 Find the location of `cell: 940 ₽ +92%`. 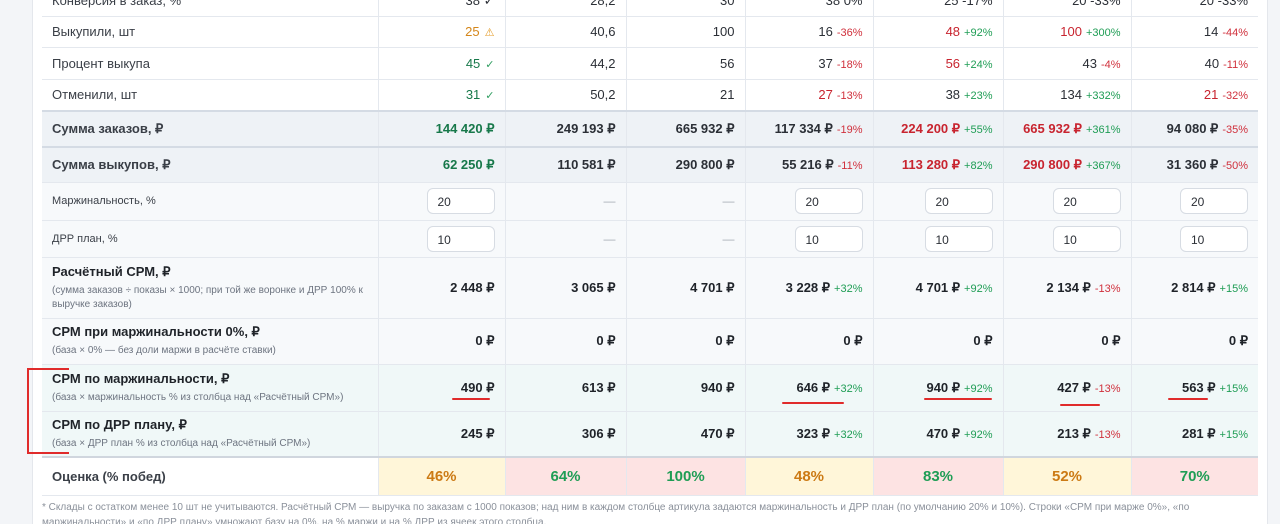

cell: 940 ₽ +92% is located at coordinates (938, 388).